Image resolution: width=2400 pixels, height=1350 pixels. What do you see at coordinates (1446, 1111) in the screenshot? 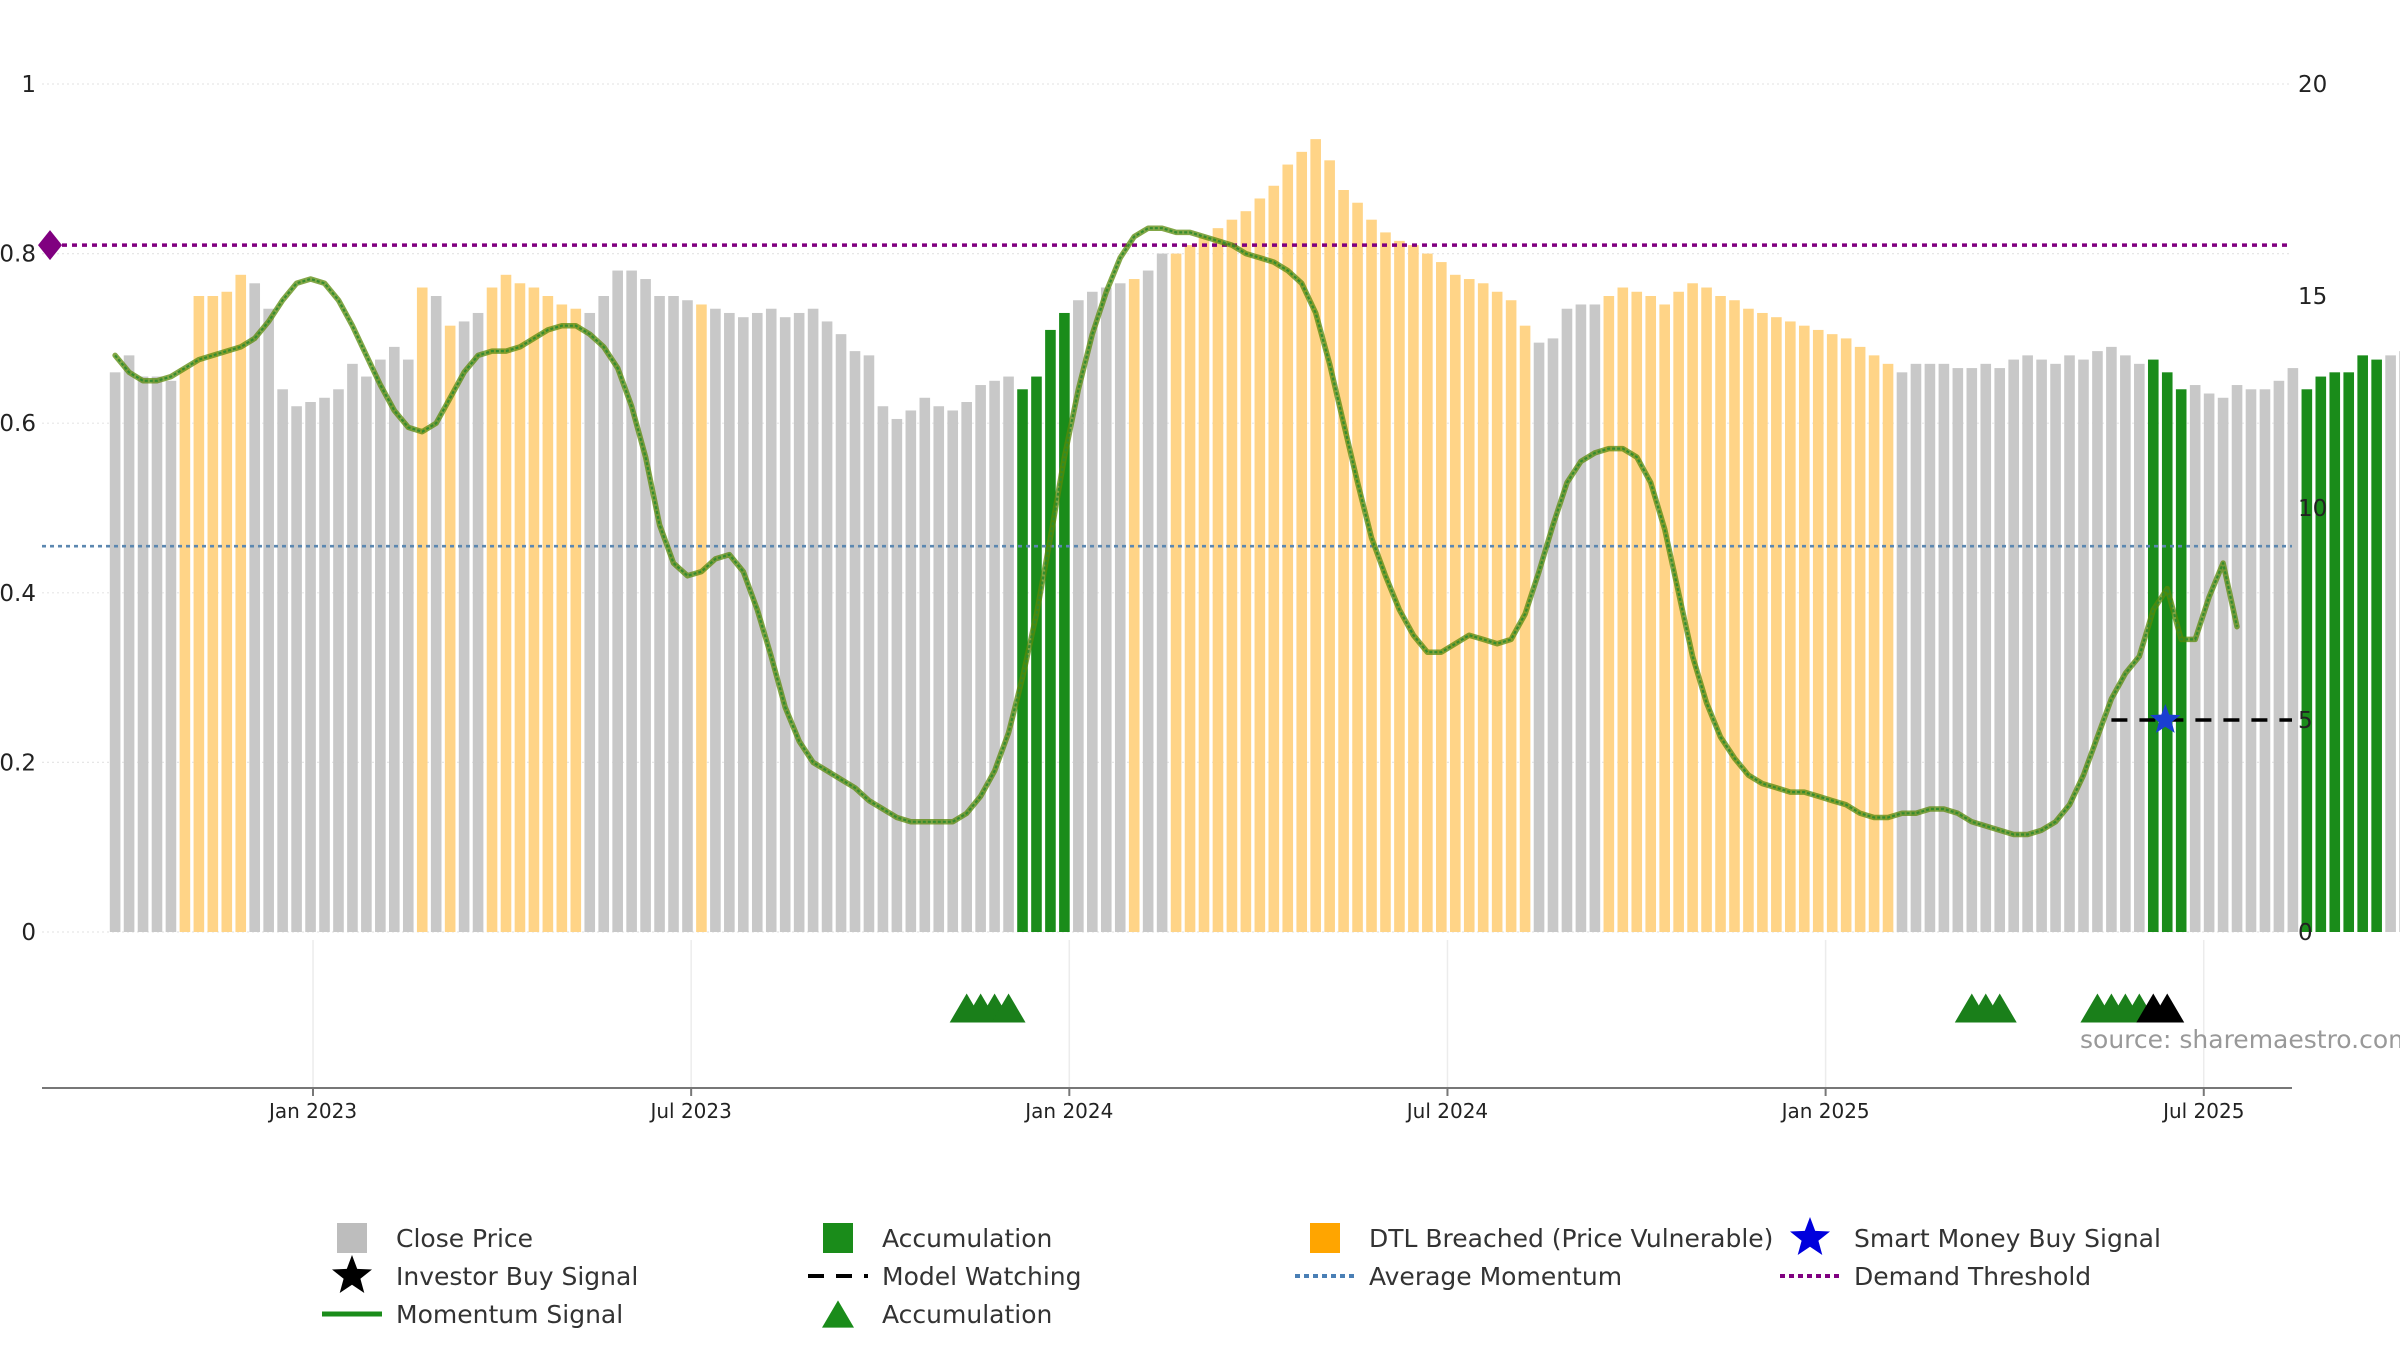
I see `x-tick-label: Jul 2024` at bounding box center [1446, 1111].